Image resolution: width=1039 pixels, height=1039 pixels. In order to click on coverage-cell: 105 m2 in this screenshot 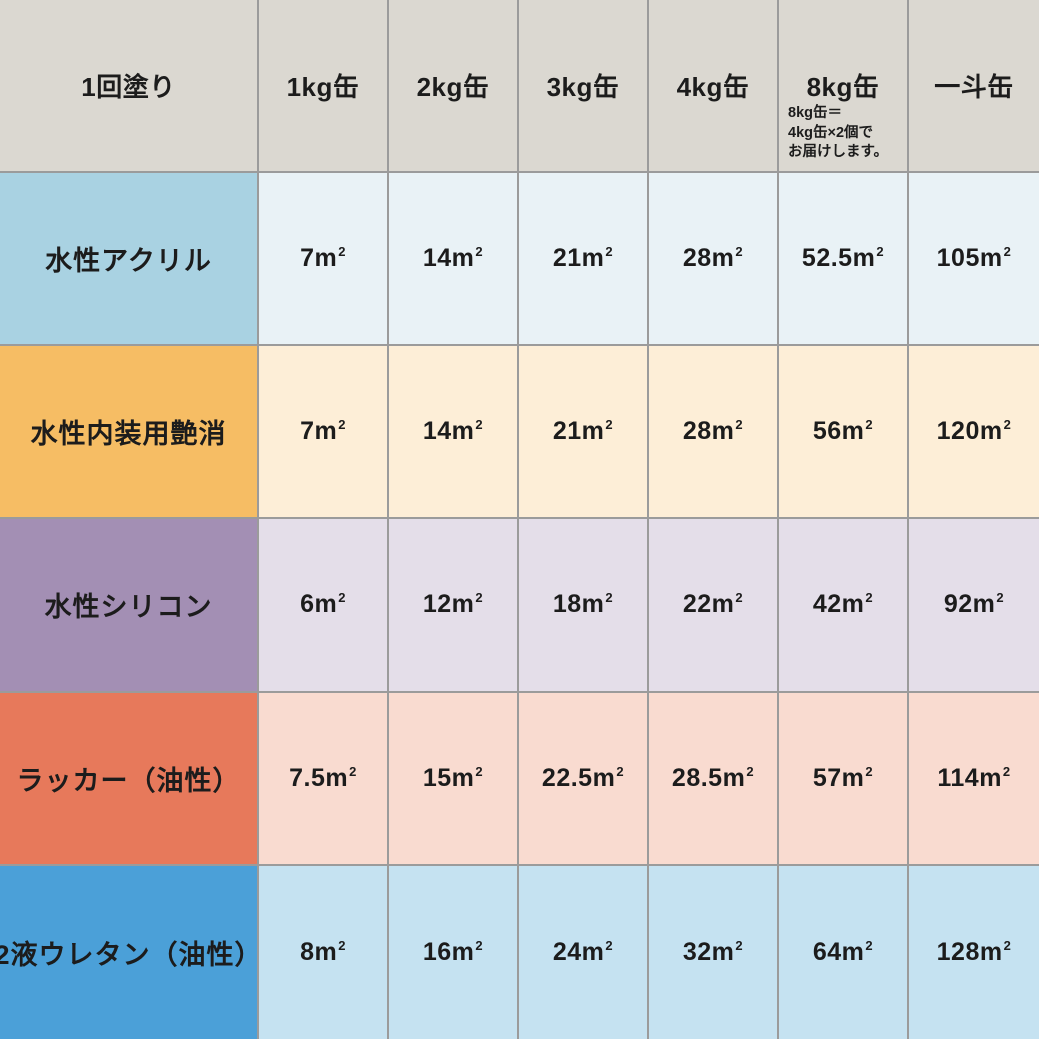, I will do `click(974, 260)`.